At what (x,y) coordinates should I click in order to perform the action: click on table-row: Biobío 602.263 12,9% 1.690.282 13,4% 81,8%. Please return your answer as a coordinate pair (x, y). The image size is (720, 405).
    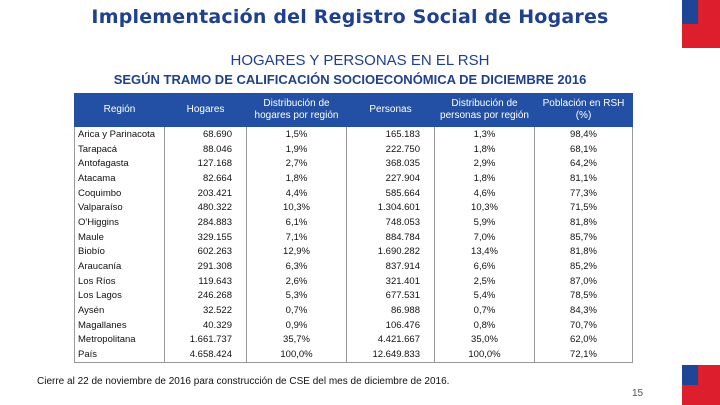
    Looking at the image, I should click on (353, 252).